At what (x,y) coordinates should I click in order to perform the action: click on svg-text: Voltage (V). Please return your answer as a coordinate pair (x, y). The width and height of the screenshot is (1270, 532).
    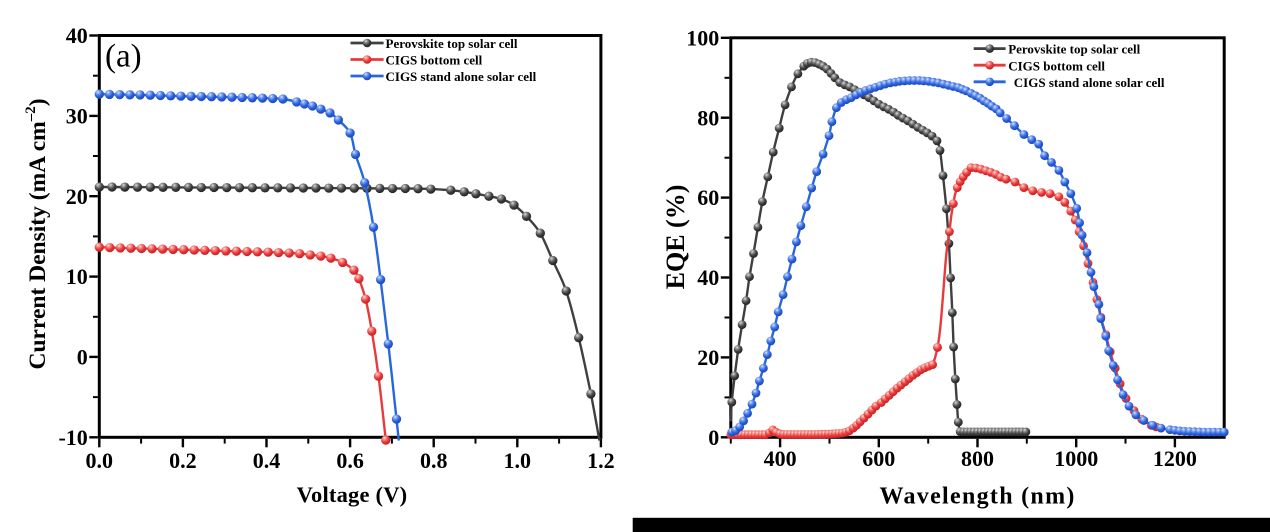
    Looking at the image, I should click on (352, 494).